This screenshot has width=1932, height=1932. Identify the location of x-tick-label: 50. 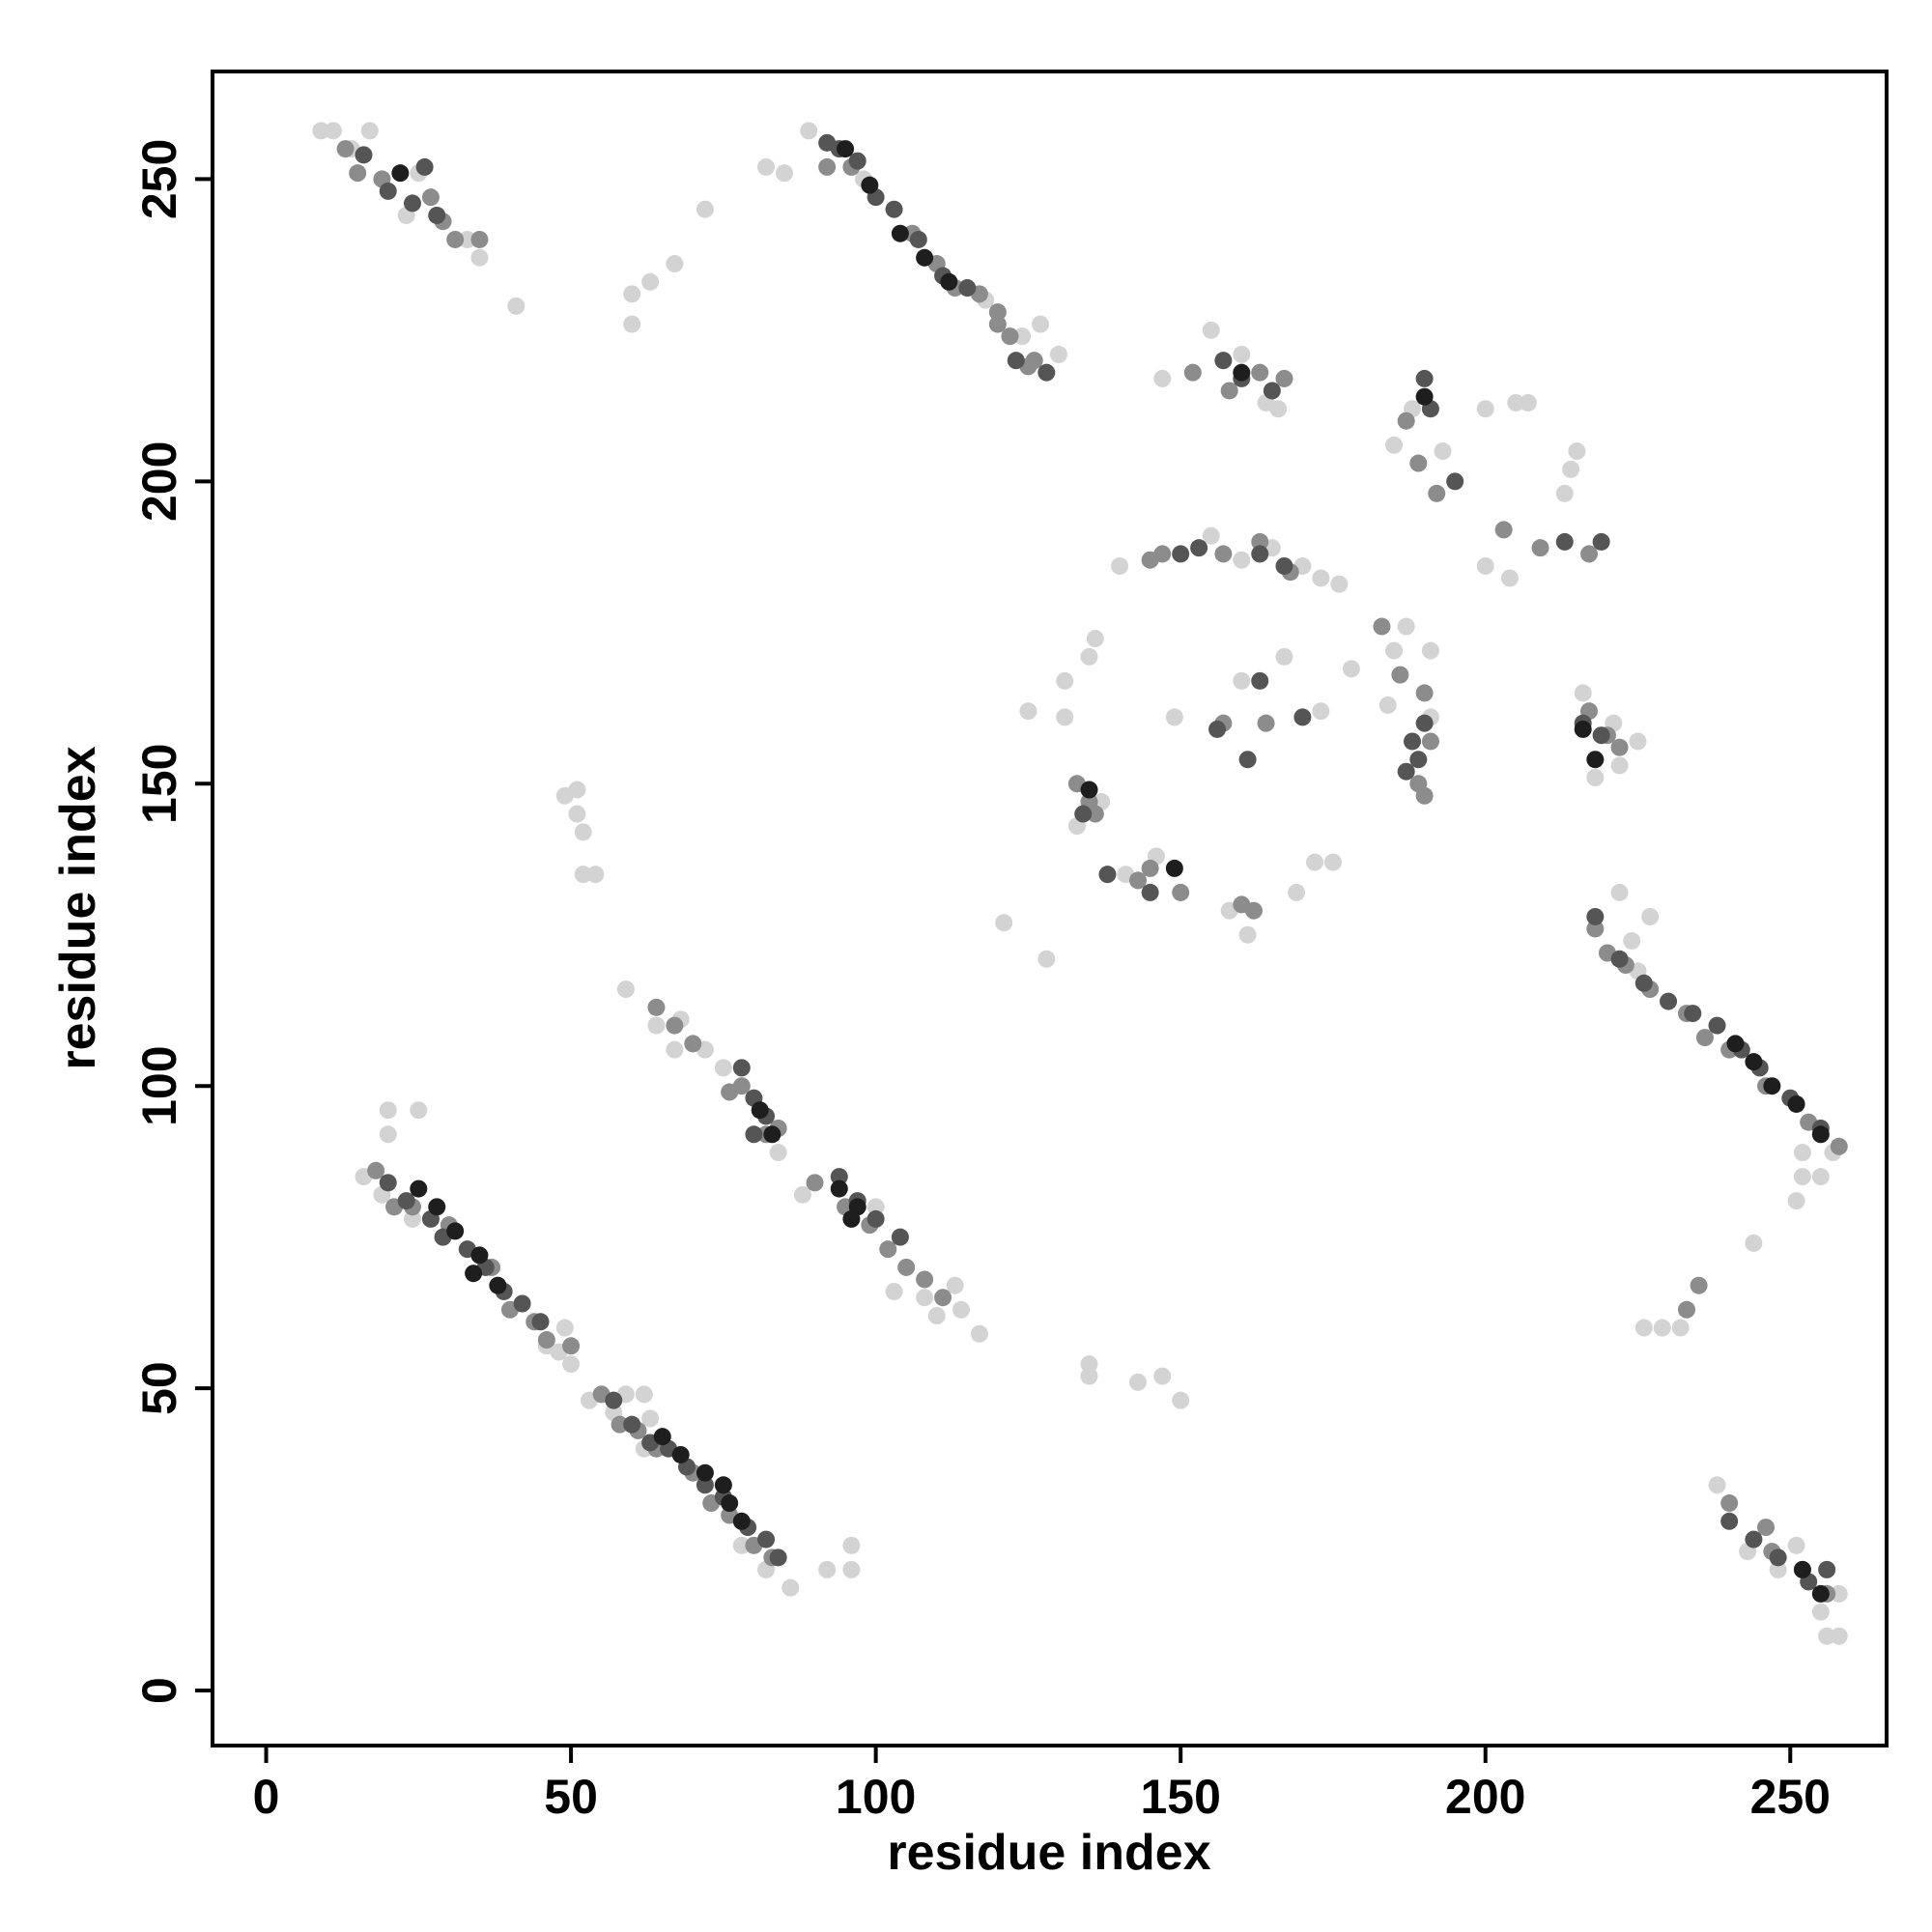
(571, 1797).